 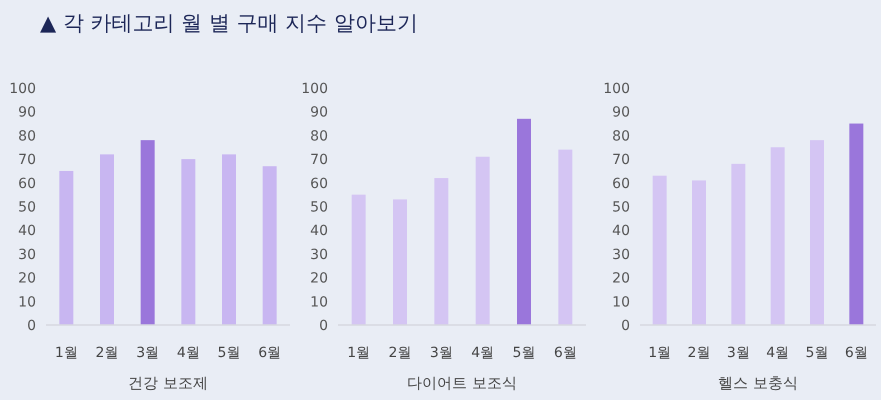 What do you see at coordinates (168, 383) in the screenshot?
I see `x-axis-title: 건강 보조제` at bounding box center [168, 383].